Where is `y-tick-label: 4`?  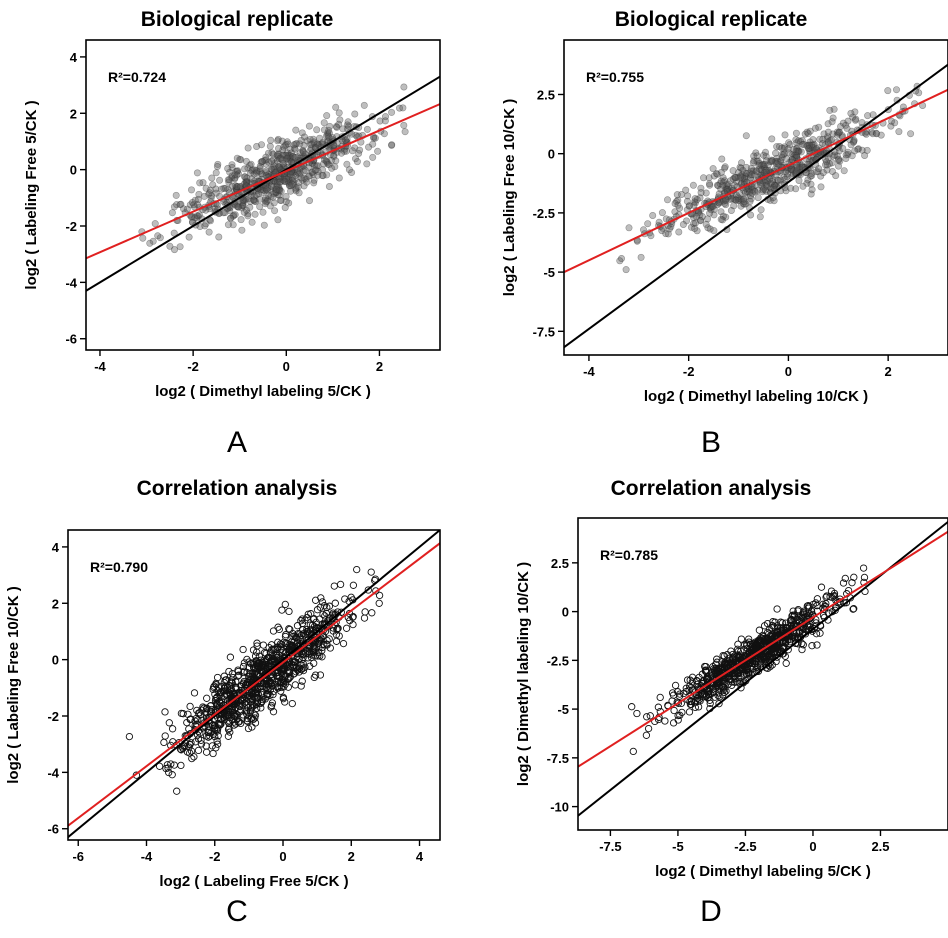
y-tick-label: 4 is located at coordinates (74, 57).